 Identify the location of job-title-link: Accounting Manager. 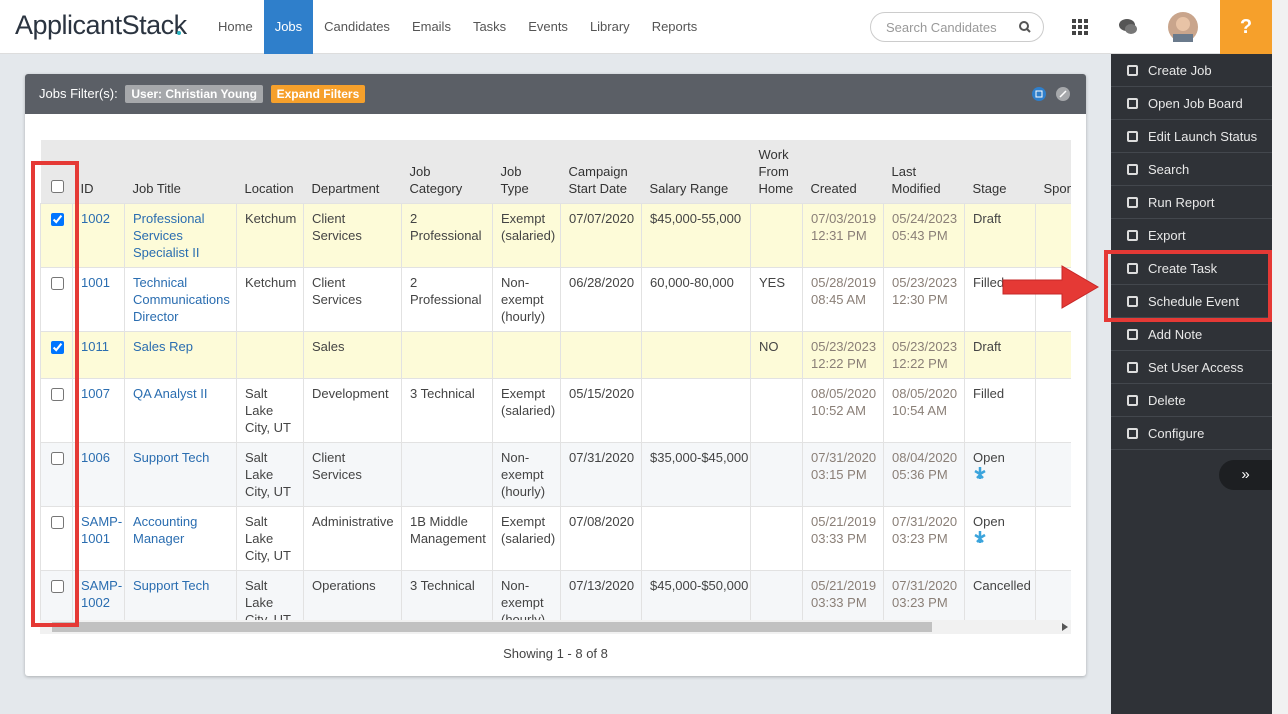
(165, 530).